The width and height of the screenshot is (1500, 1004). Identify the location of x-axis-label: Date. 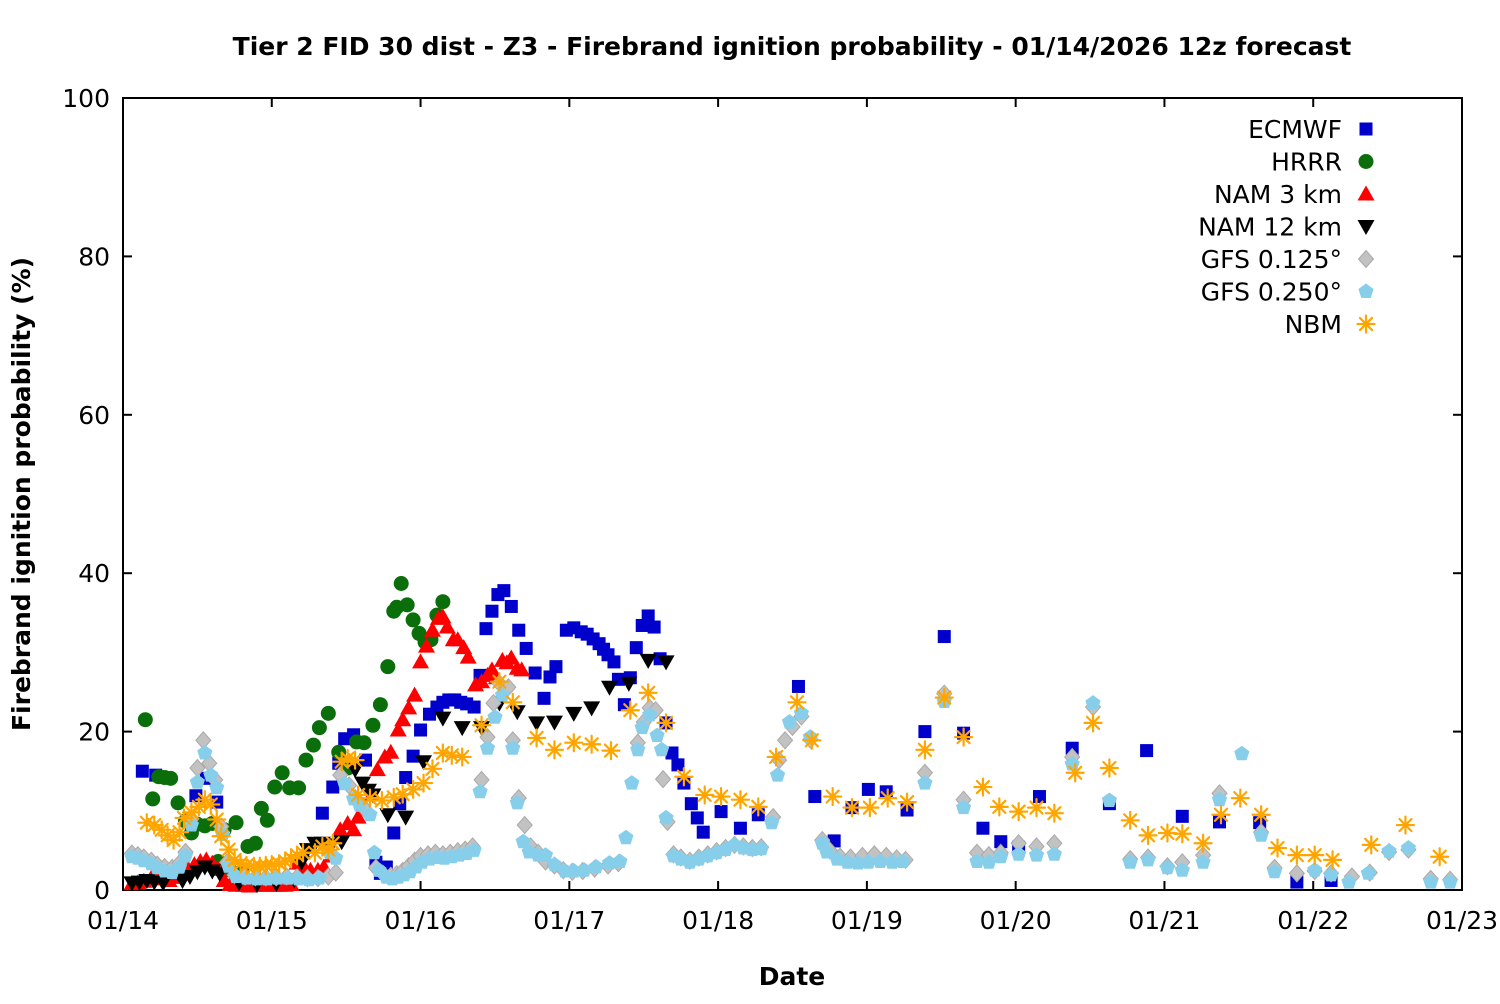
(792, 976).